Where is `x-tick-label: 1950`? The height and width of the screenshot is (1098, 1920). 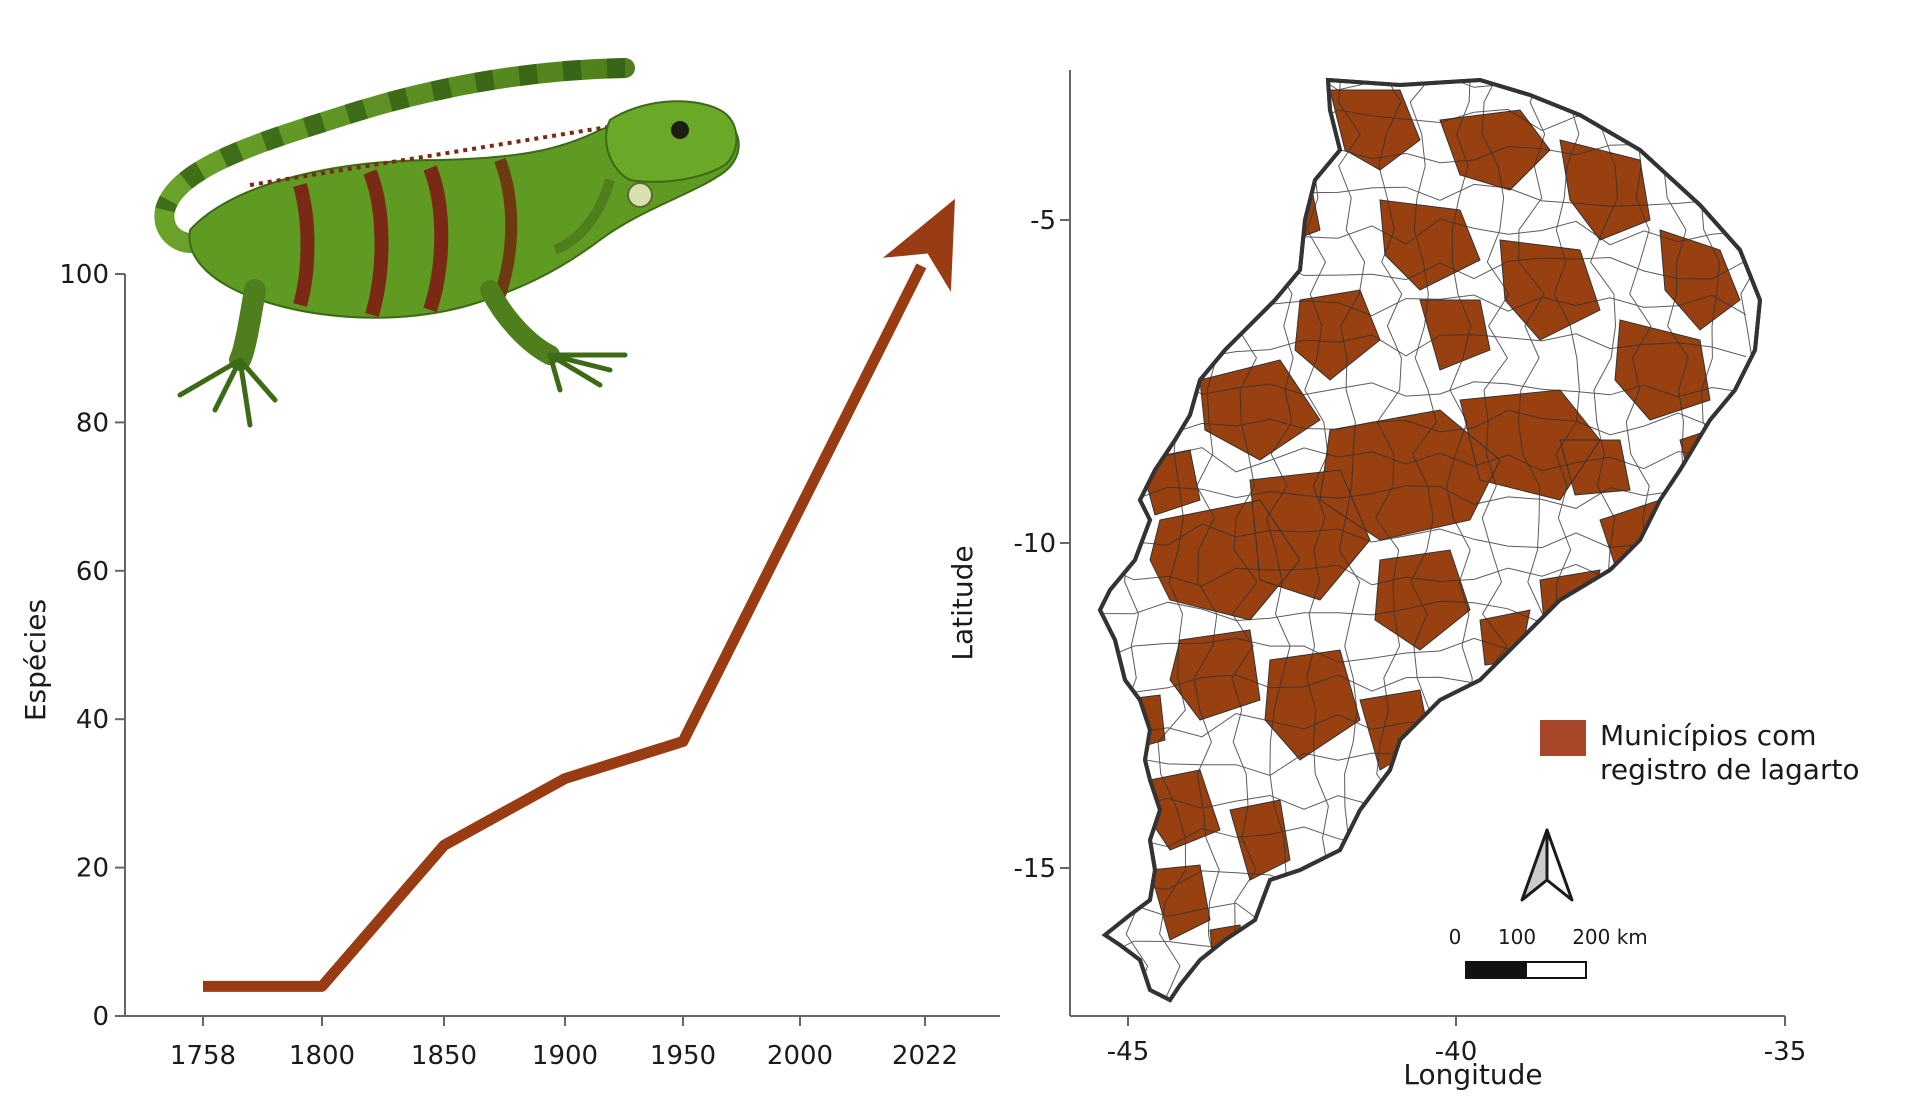
x-tick-label: 1950 is located at coordinates (683, 1056).